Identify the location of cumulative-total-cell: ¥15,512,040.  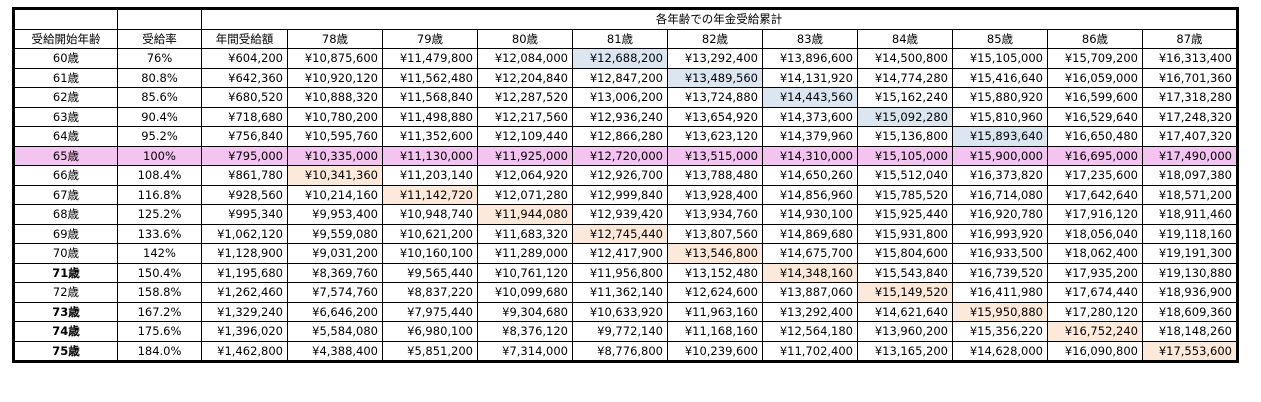
(905, 175).